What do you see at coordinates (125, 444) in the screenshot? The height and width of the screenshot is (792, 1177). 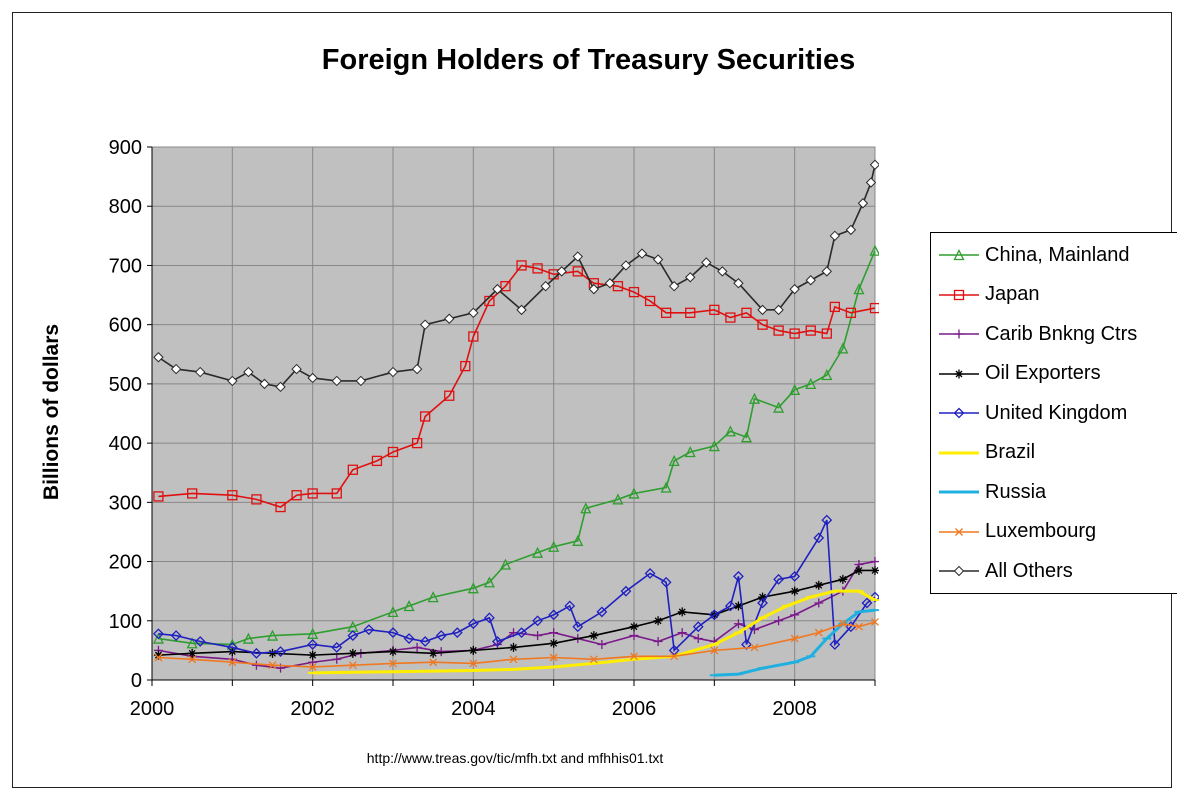 I see `y-tick-label: 400` at bounding box center [125, 444].